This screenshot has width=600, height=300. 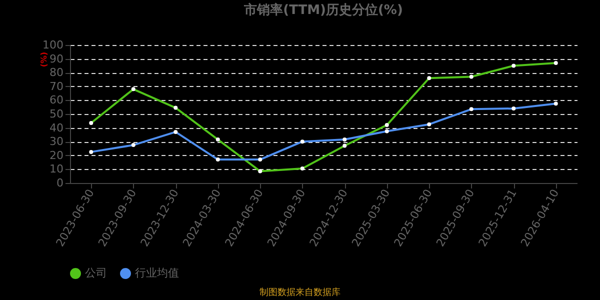 What do you see at coordinates (57, 169) in the screenshot?
I see `y-tick-label: 10` at bounding box center [57, 169].